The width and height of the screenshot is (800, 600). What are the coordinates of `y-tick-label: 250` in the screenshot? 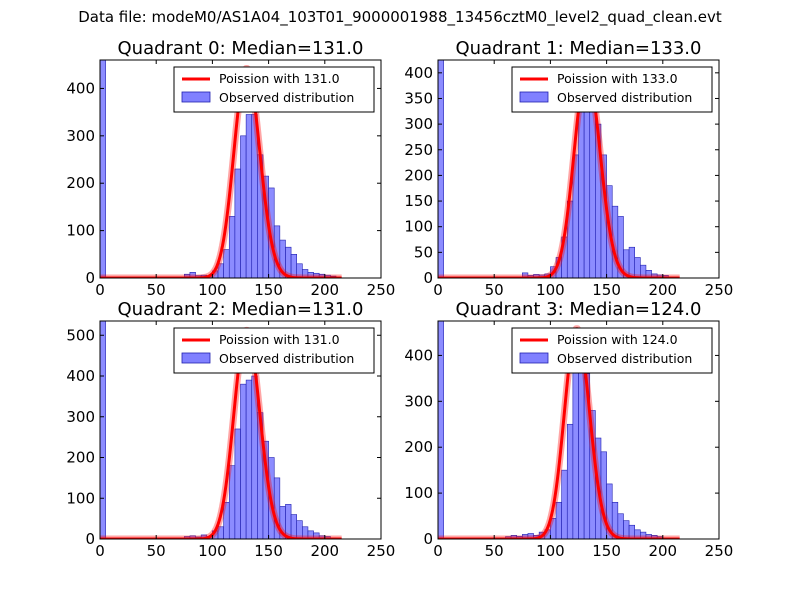 It's located at (418, 150).